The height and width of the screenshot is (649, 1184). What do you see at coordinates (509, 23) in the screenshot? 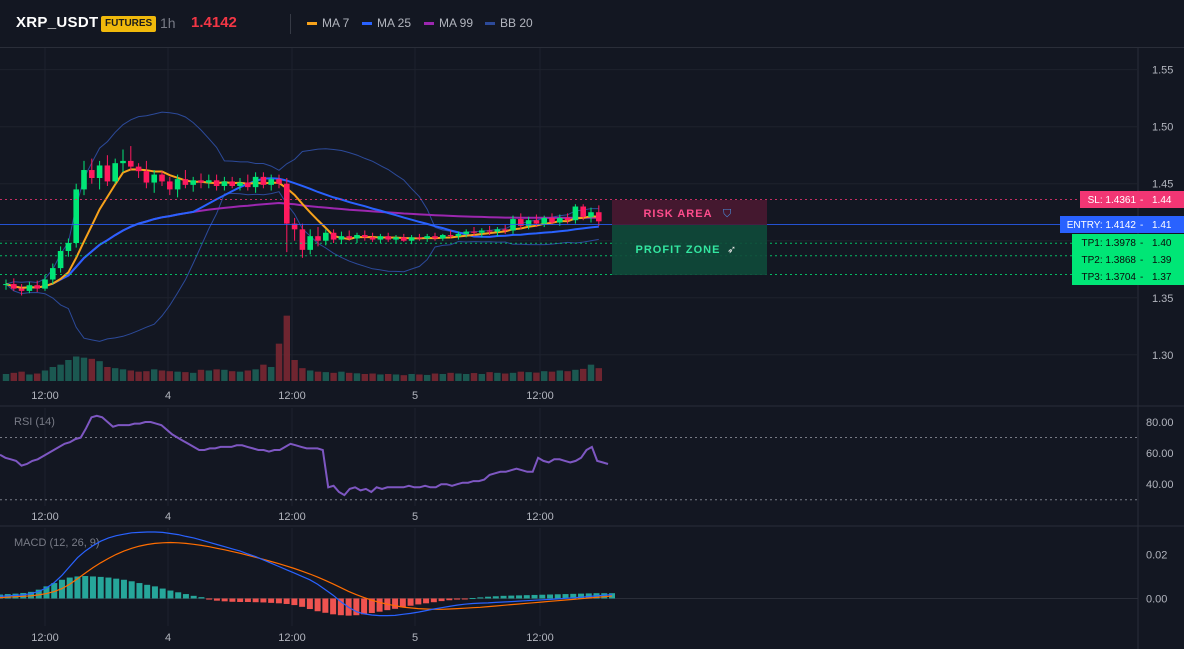
I see `legend-bb20: BB 20` at bounding box center [509, 23].